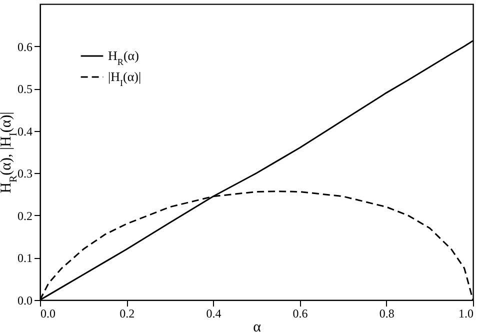  What do you see at coordinates (214, 313) in the screenshot?
I see `x-tick-label: 0.4` at bounding box center [214, 313].